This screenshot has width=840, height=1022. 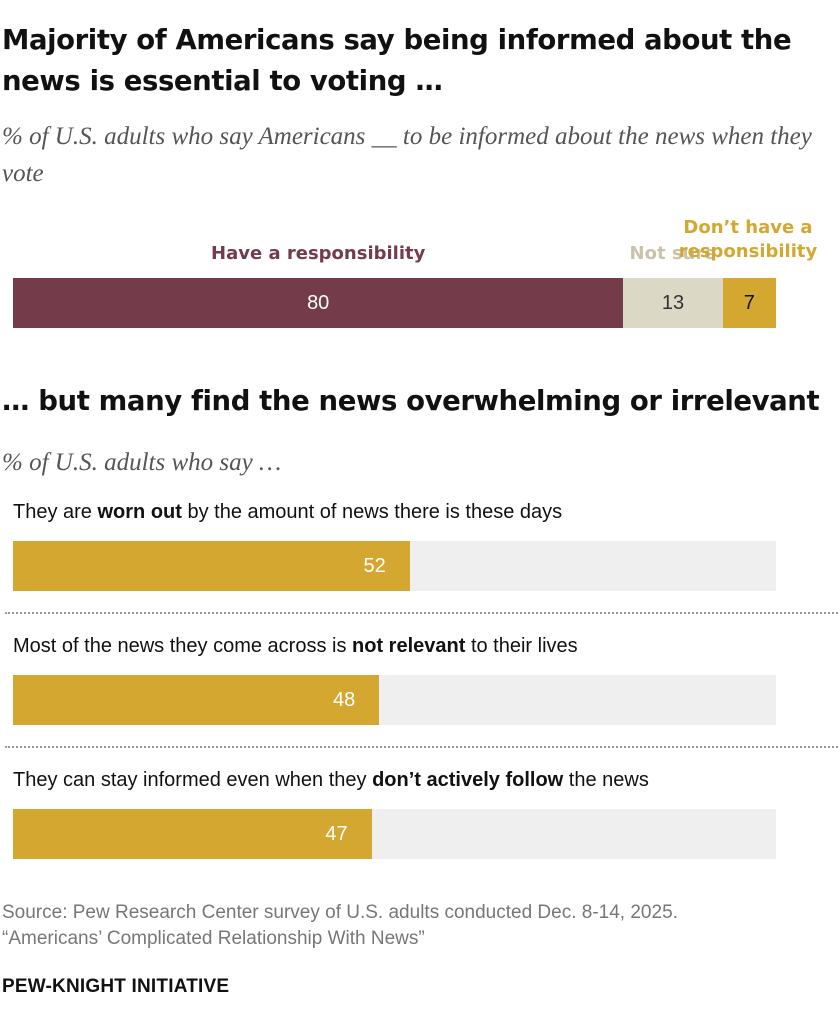 What do you see at coordinates (374, 565) in the screenshot?
I see `data-label: 52` at bounding box center [374, 565].